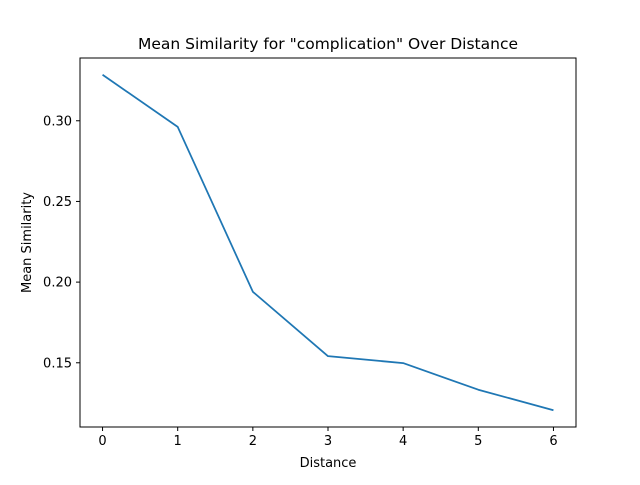 This screenshot has width=640, height=485. I want to click on y-tick-label: 0.30, so click(57, 121).